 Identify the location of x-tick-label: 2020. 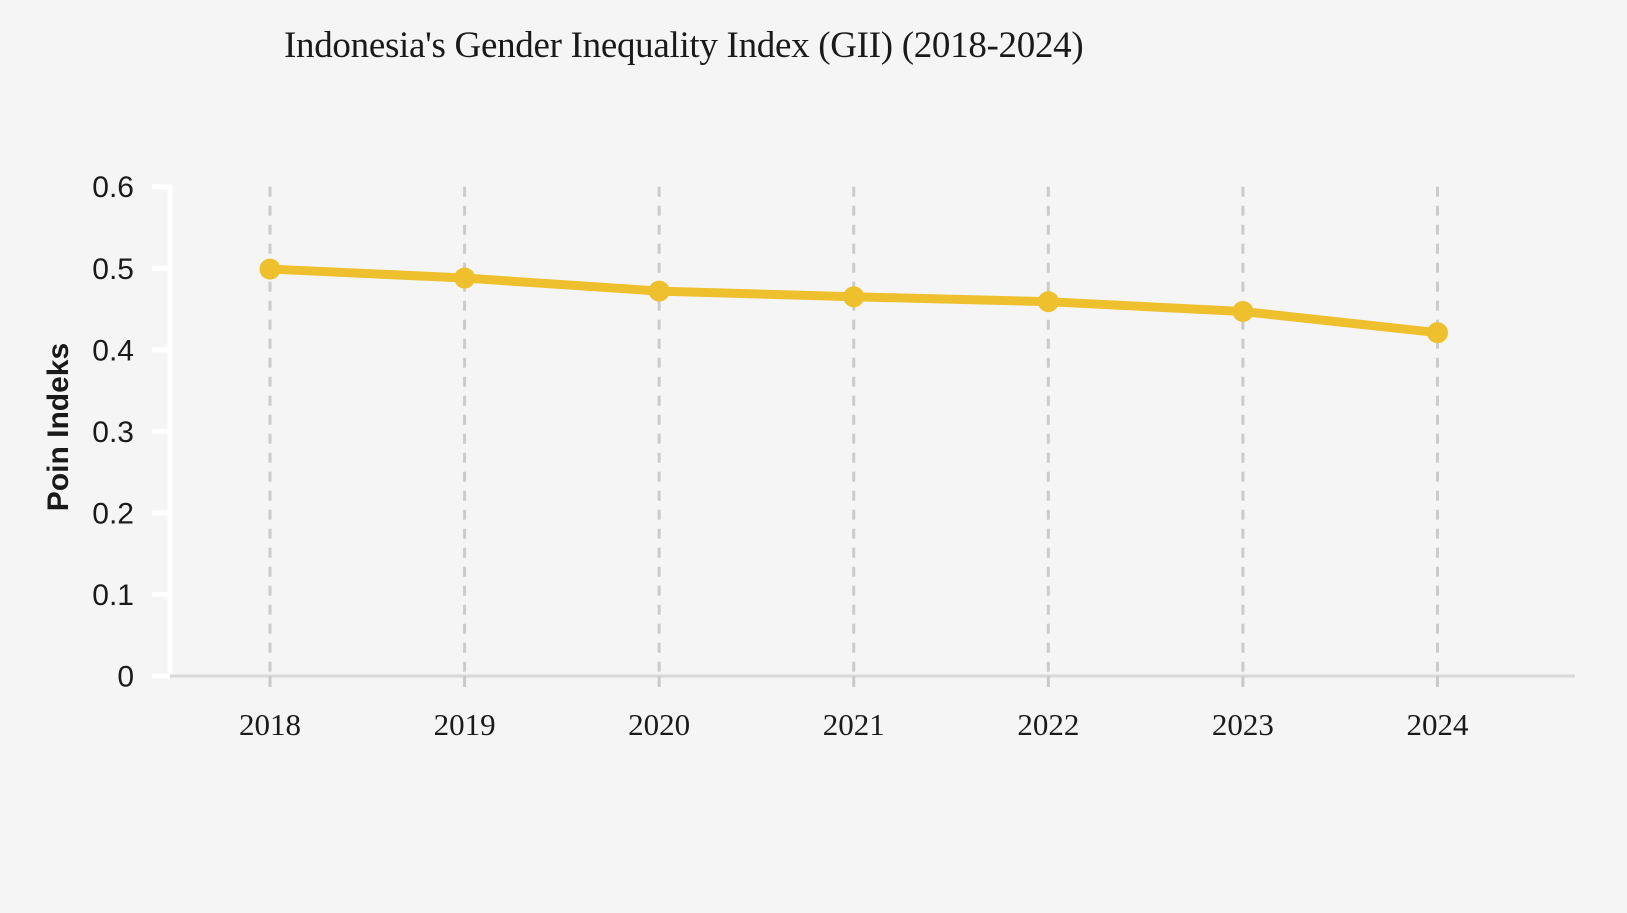
(659, 724).